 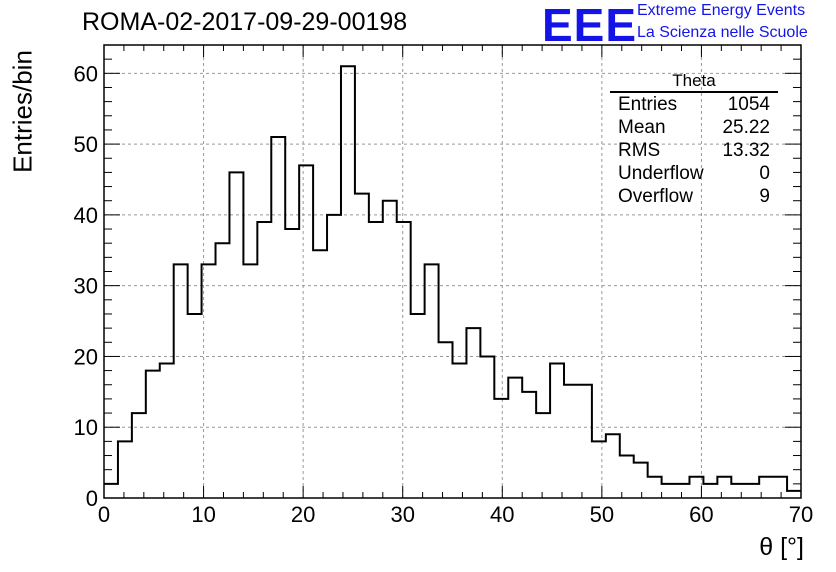 I want to click on stats-value: 9, so click(x=764, y=196).